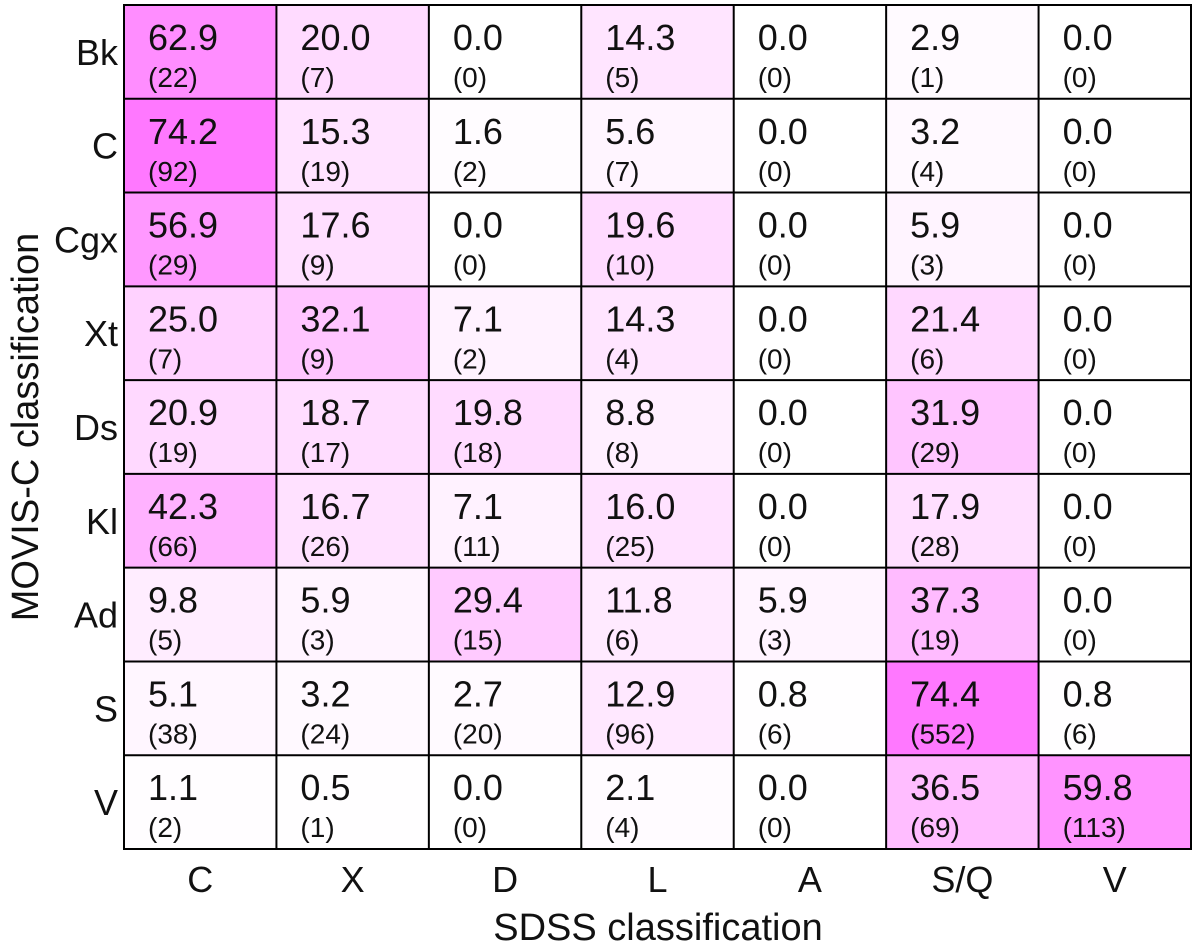 The height and width of the screenshot is (950, 1200). I want to click on cell-count-label: (69), so click(935, 827).